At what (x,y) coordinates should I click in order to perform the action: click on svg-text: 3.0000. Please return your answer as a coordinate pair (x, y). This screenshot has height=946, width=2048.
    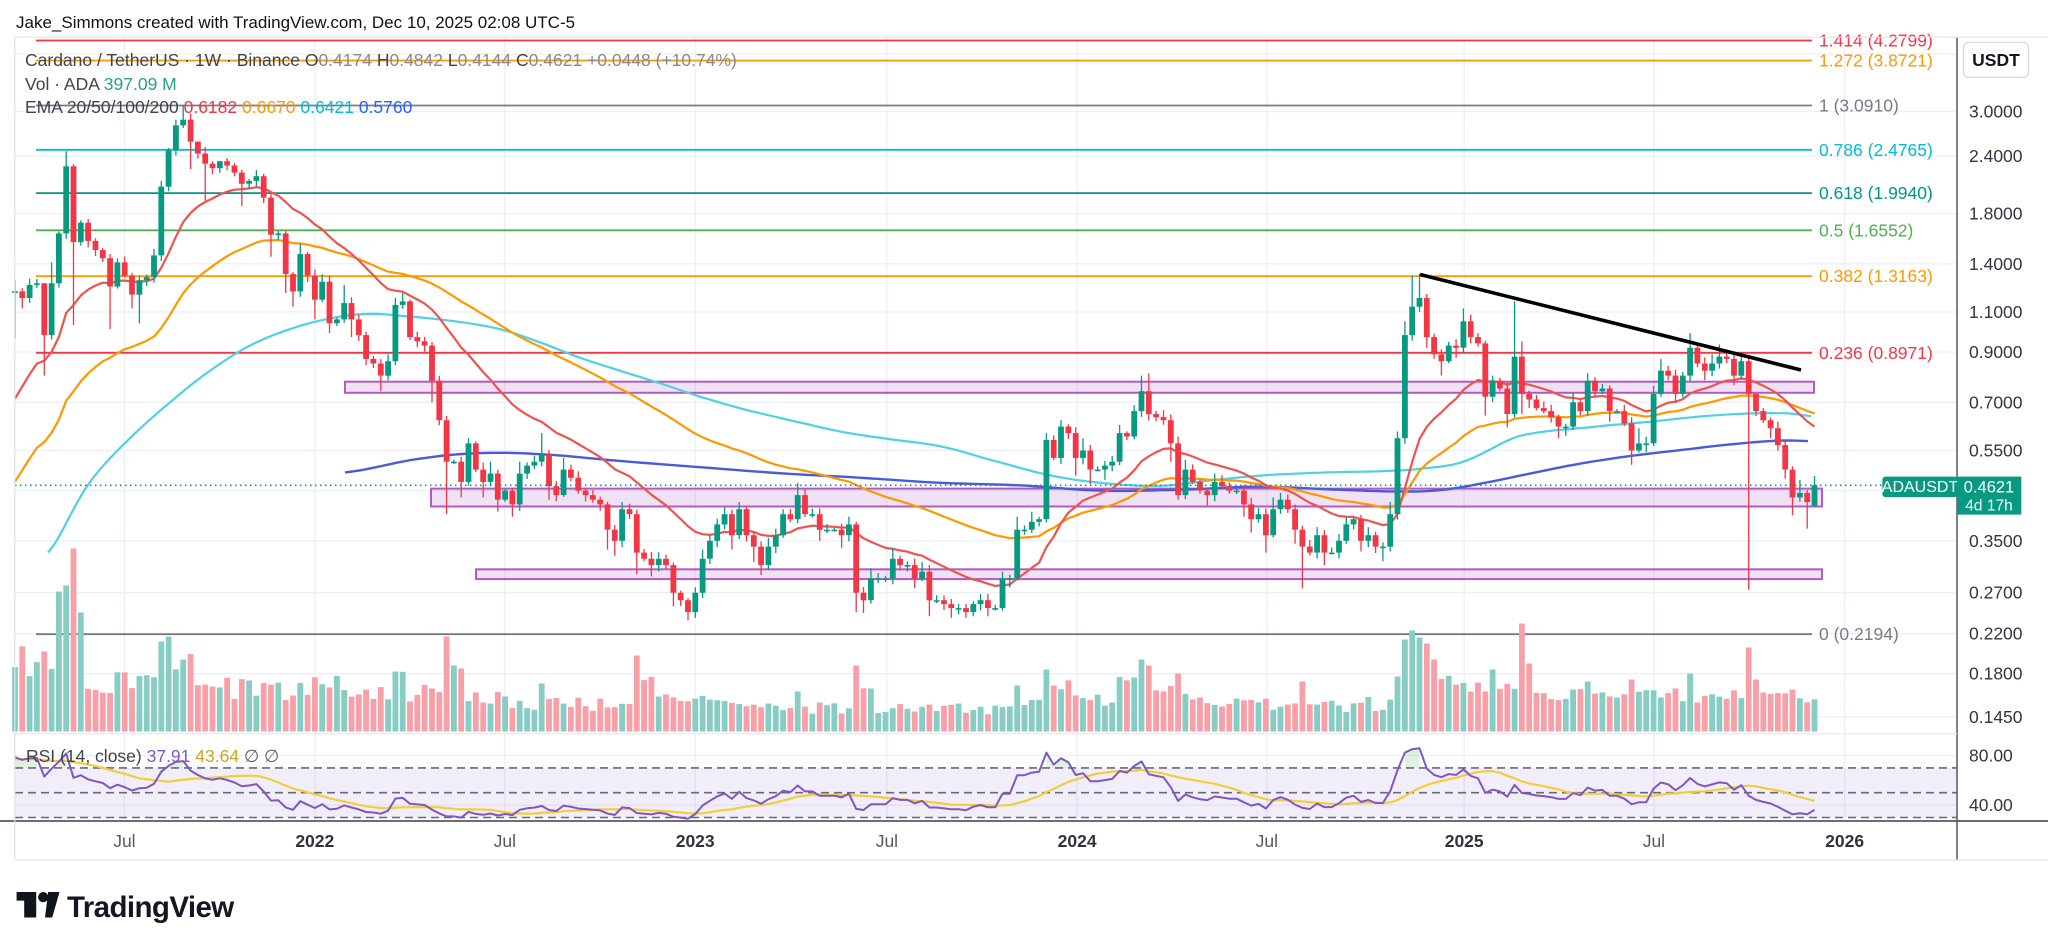
    Looking at the image, I should click on (1996, 112).